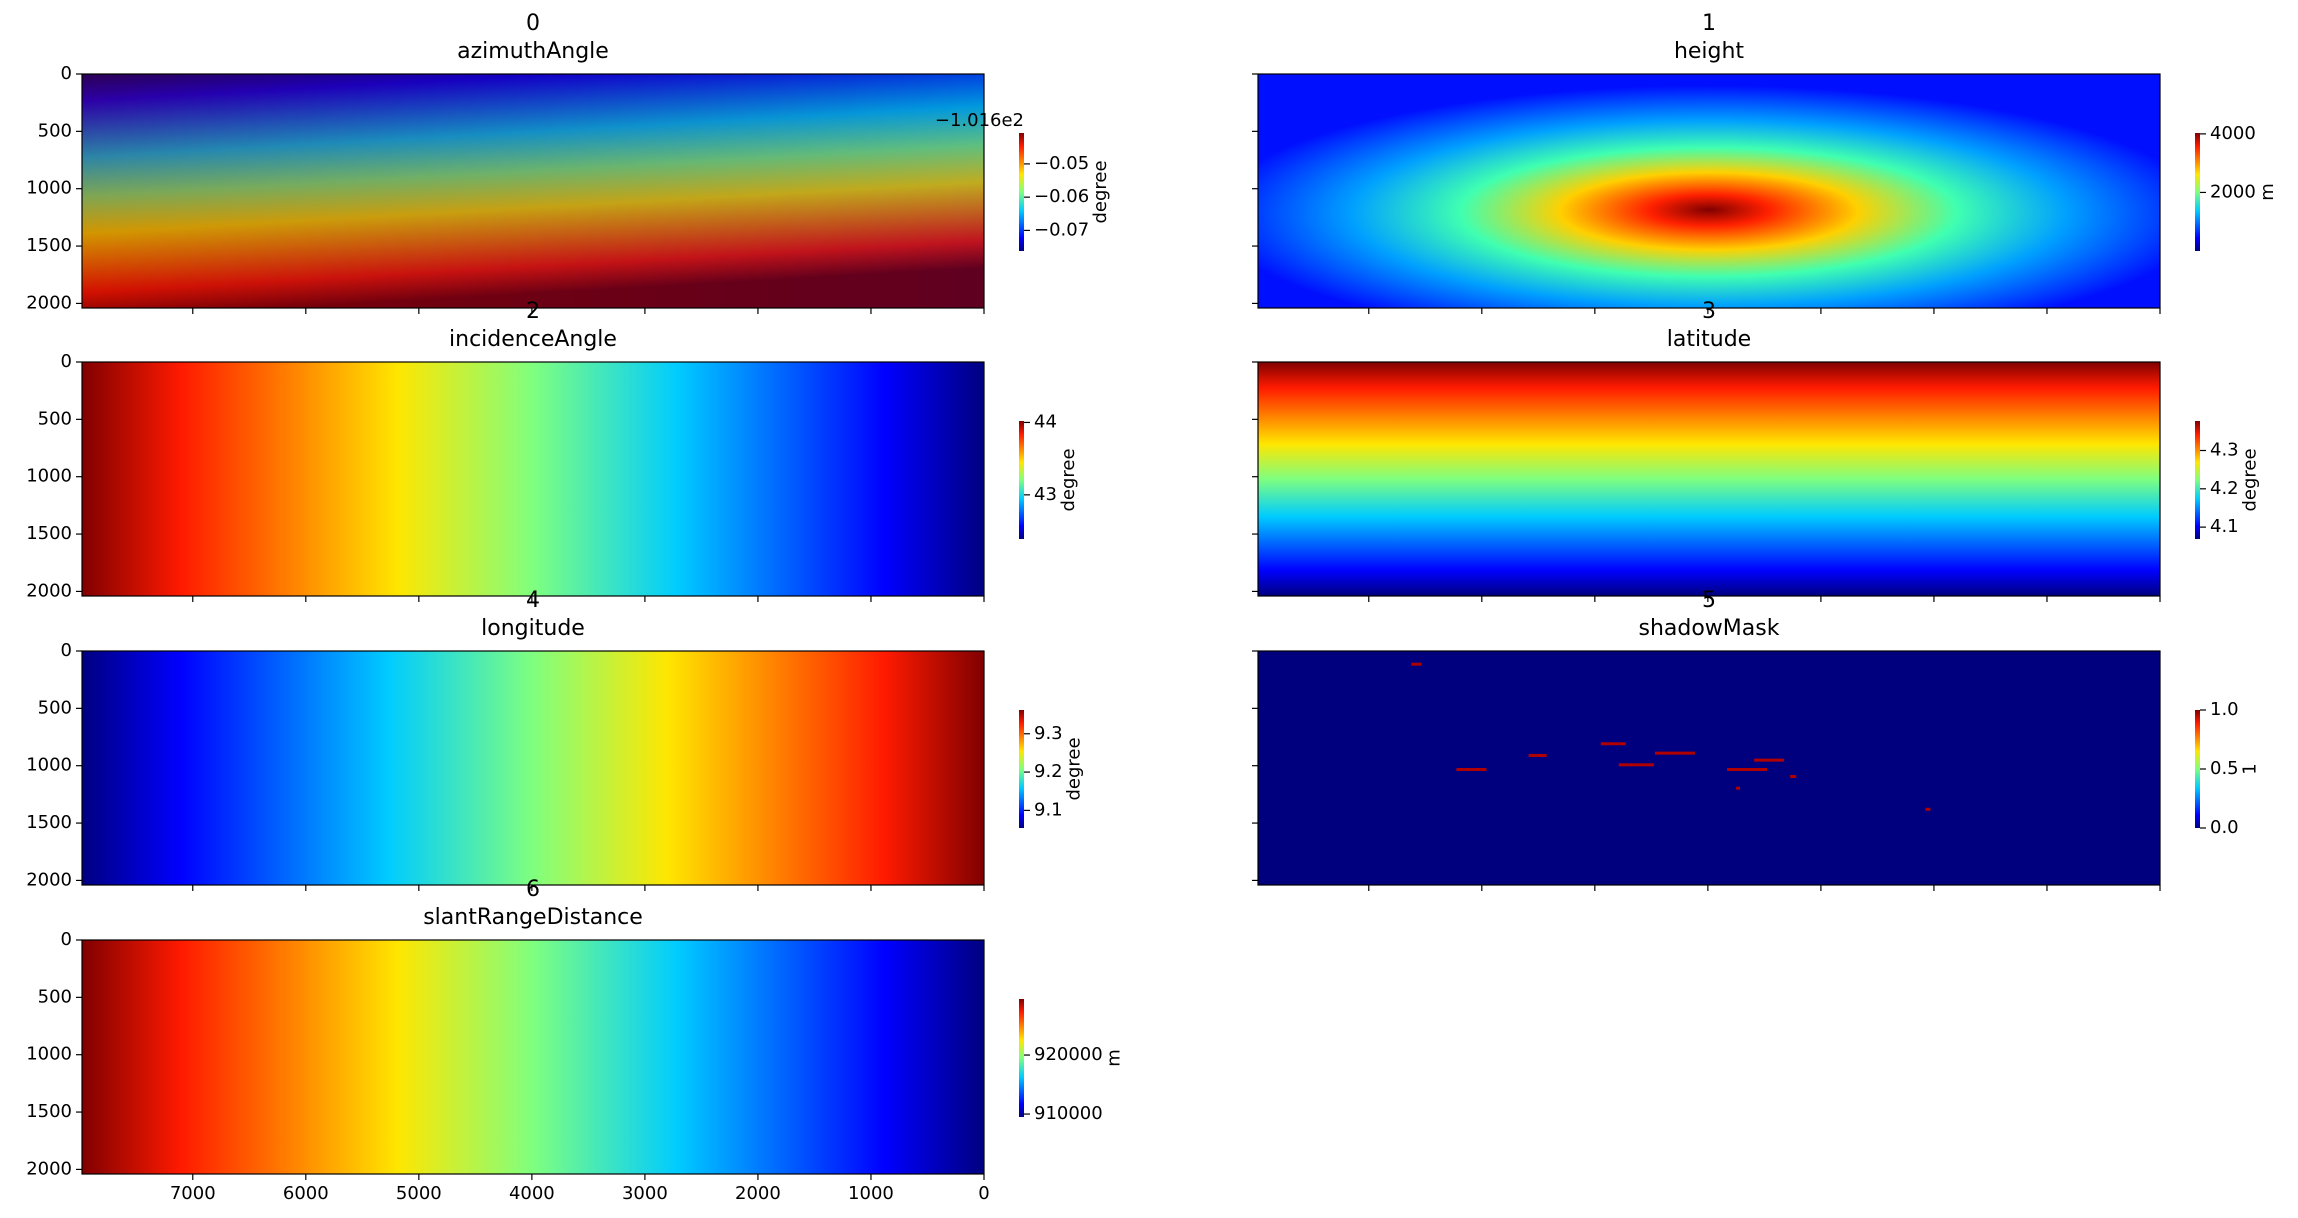 Image resolution: width=2298 pixels, height=1218 pixels. Describe the element at coordinates (979, 120) in the screenshot. I see `offset-text: −1.016e2` at that location.